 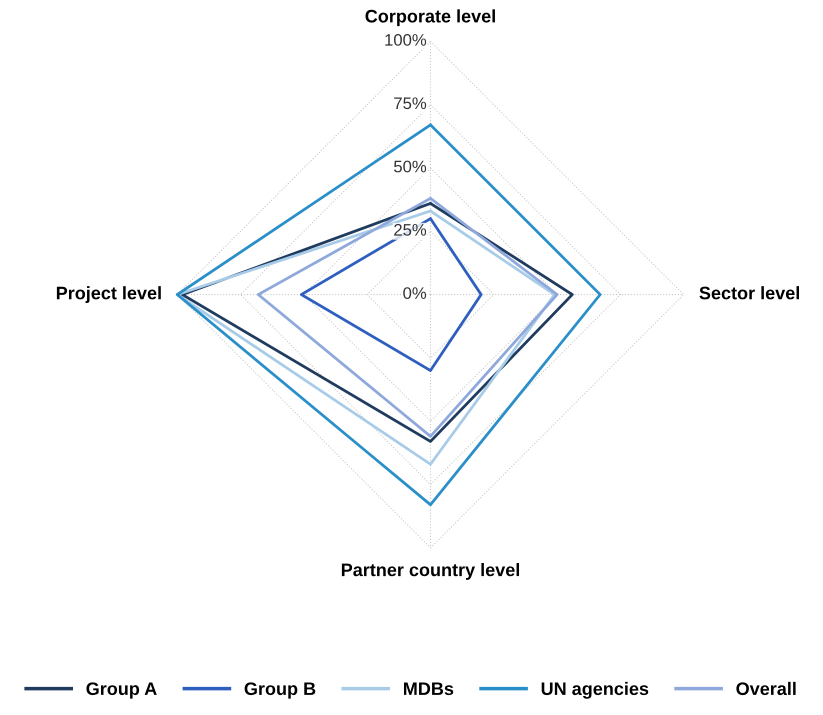 I want to click on y-tick-label: 0%, so click(x=414, y=293).